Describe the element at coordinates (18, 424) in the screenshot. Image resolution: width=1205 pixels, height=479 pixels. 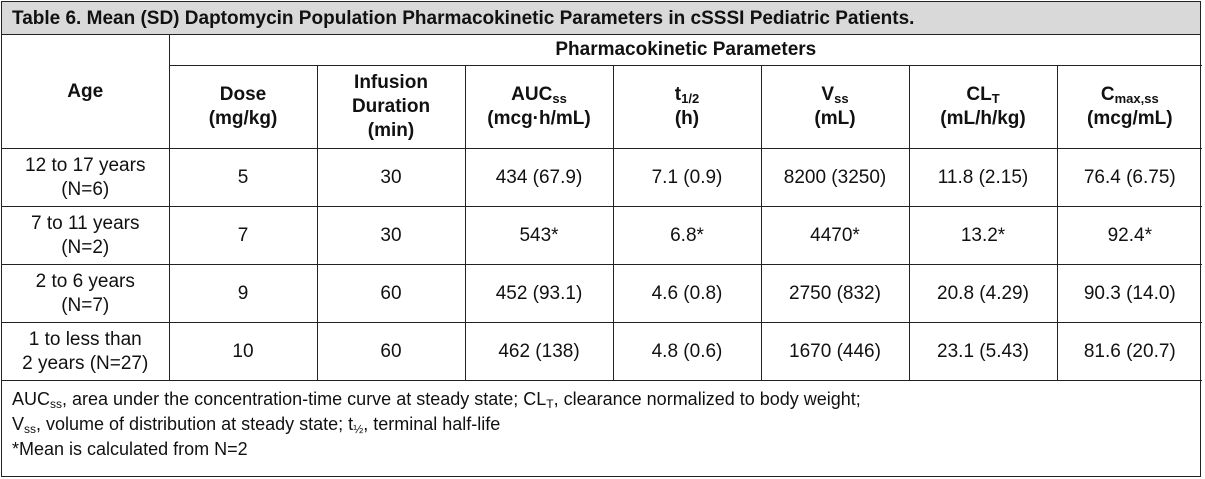
I see `footnote-text: V` at that location.